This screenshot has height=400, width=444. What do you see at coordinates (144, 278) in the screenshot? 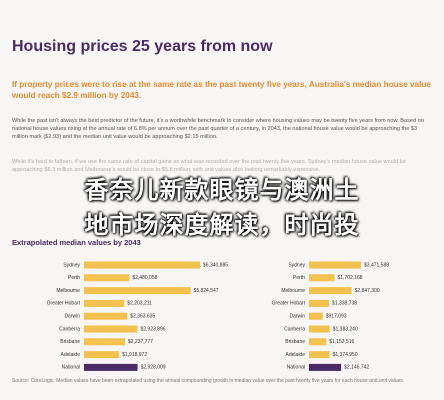
I see `value-label: $2,480,058` at bounding box center [144, 278].